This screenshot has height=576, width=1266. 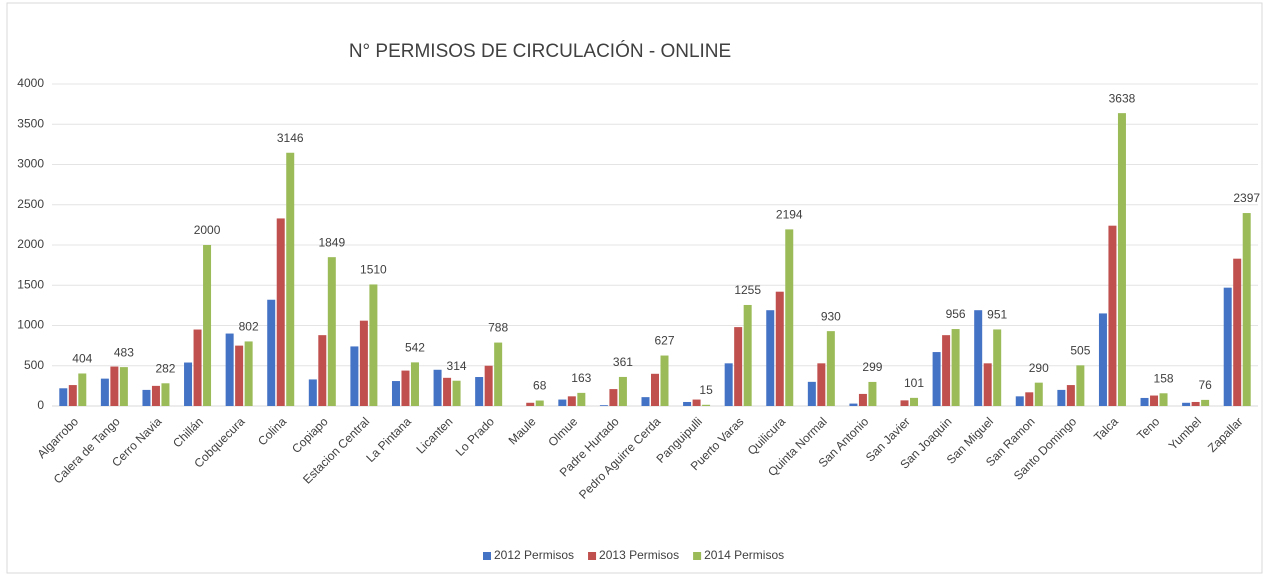 I want to click on y-tick-label: 3500, so click(x=30, y=123).